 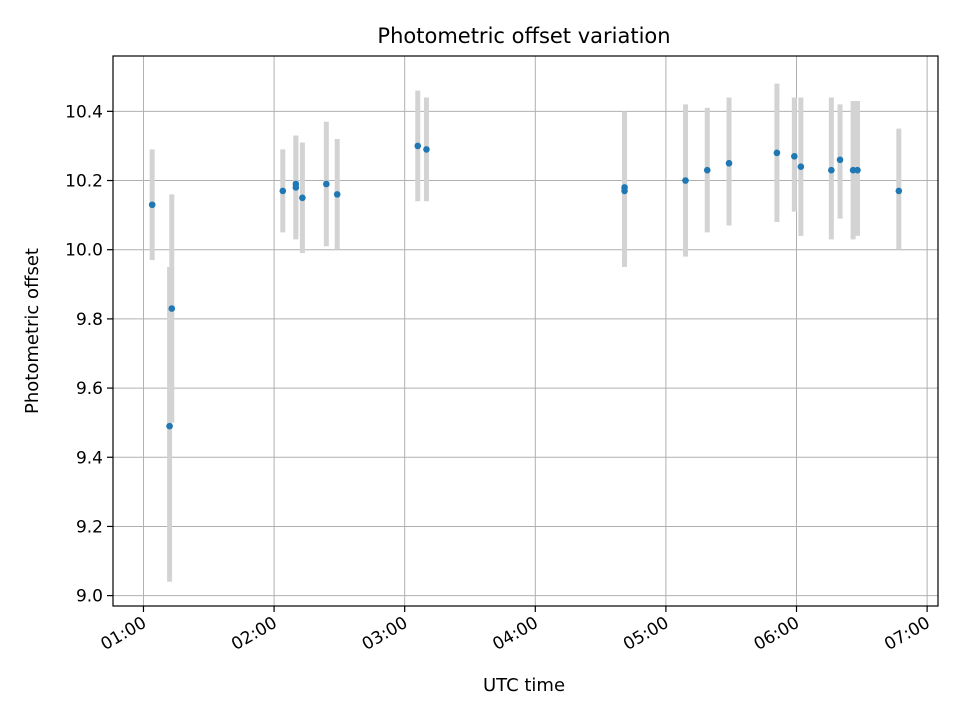 What do you see at coordinates (89, 458) in the screenshot?
I see `y-tick-label: 9.4` at bounding box center [89, 458].